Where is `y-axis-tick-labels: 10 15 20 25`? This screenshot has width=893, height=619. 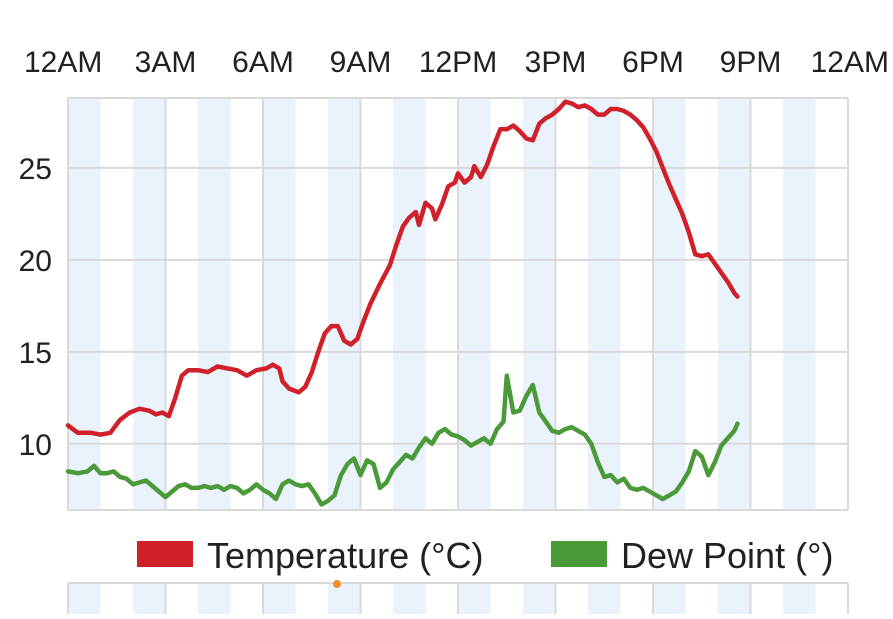
y-axis-tick-labels: 10 15 20 25 is located at coordinates (35, 307).